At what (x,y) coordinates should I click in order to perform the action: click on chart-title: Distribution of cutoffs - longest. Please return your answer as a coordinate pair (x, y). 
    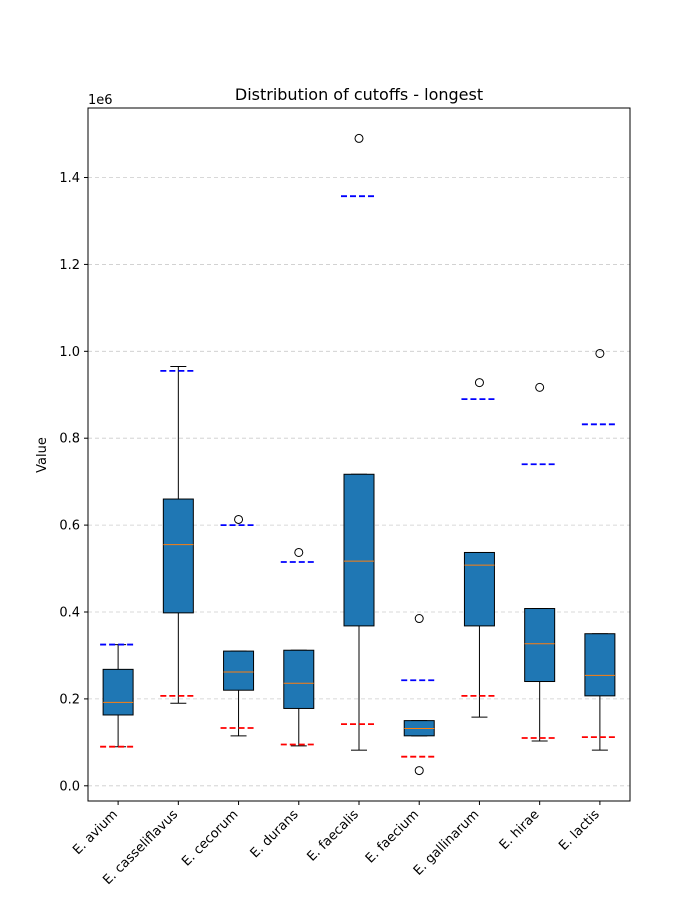
    Looking at the image, I should click on (359, 94).